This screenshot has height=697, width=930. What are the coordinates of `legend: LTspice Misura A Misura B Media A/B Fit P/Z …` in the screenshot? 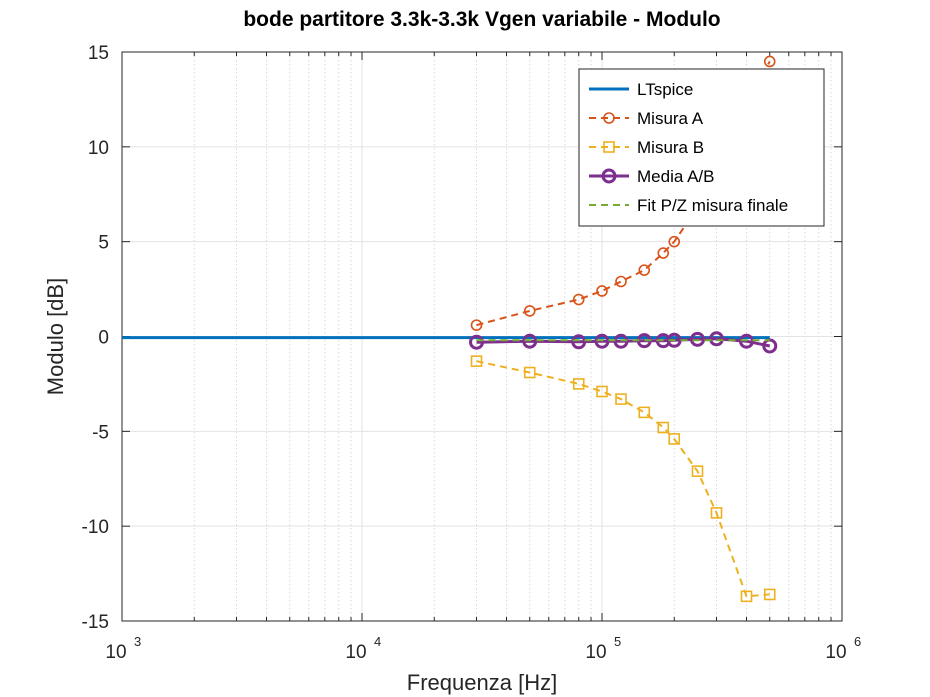 It's located at (701, 147).